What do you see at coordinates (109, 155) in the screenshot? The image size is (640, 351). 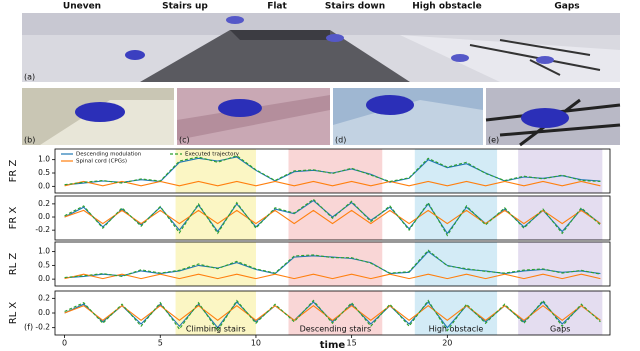 I see `legend-label: Descending modulation` at bounding box center [109, 155].